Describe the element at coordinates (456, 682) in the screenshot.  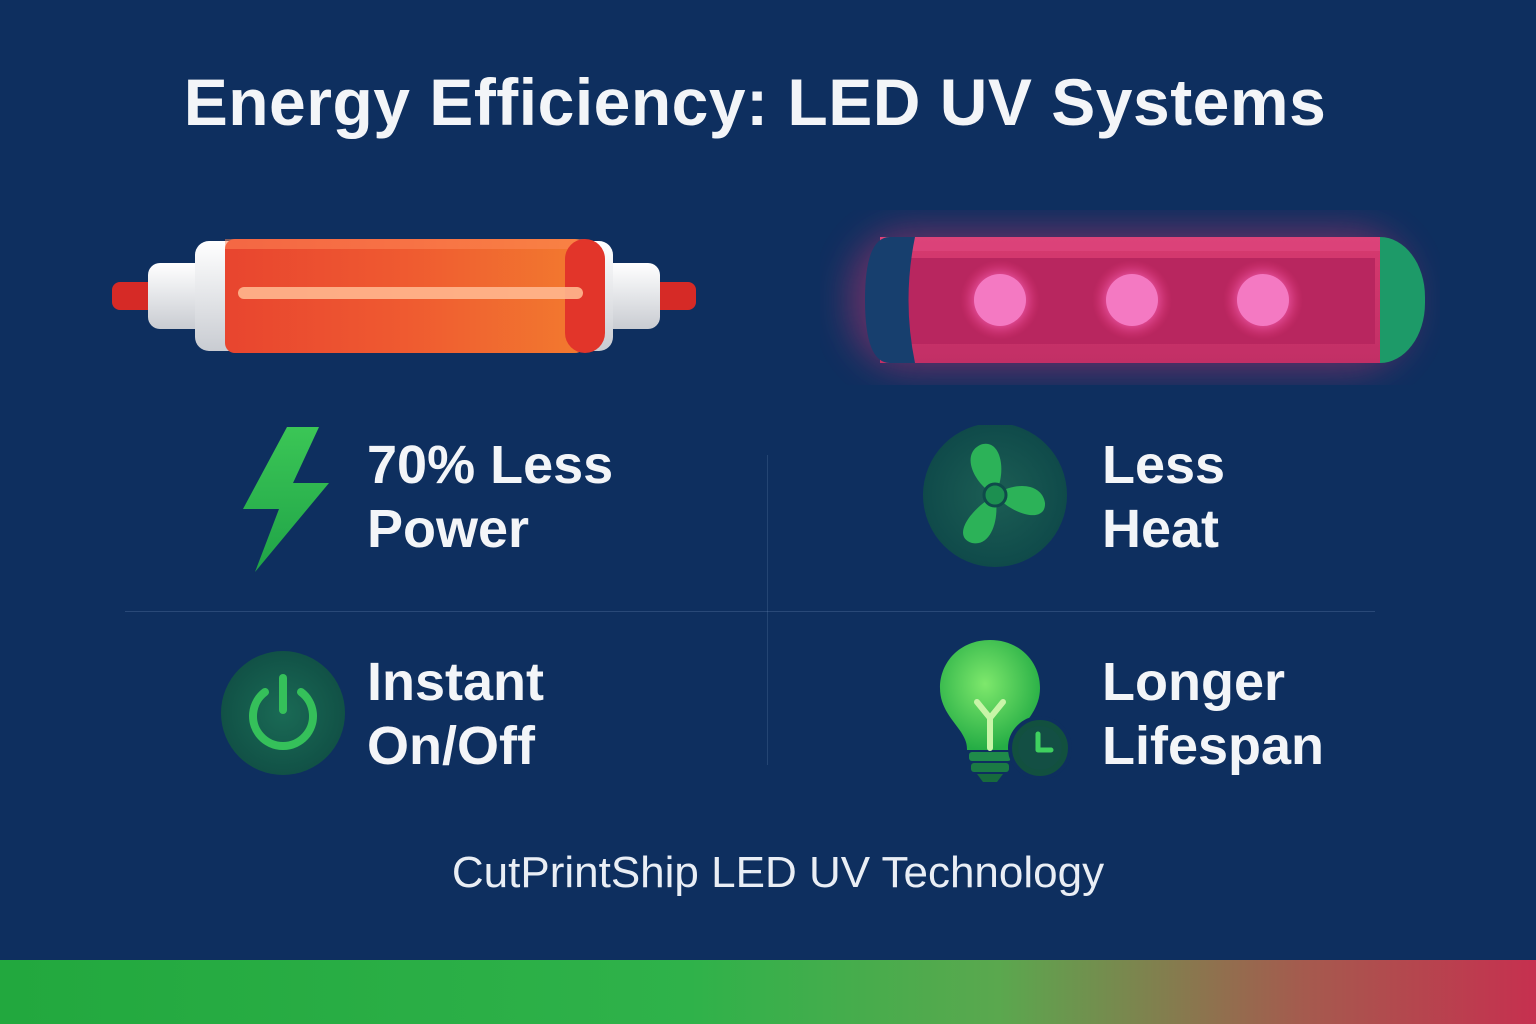
I see `feature-label-line1: Instant` at that location.